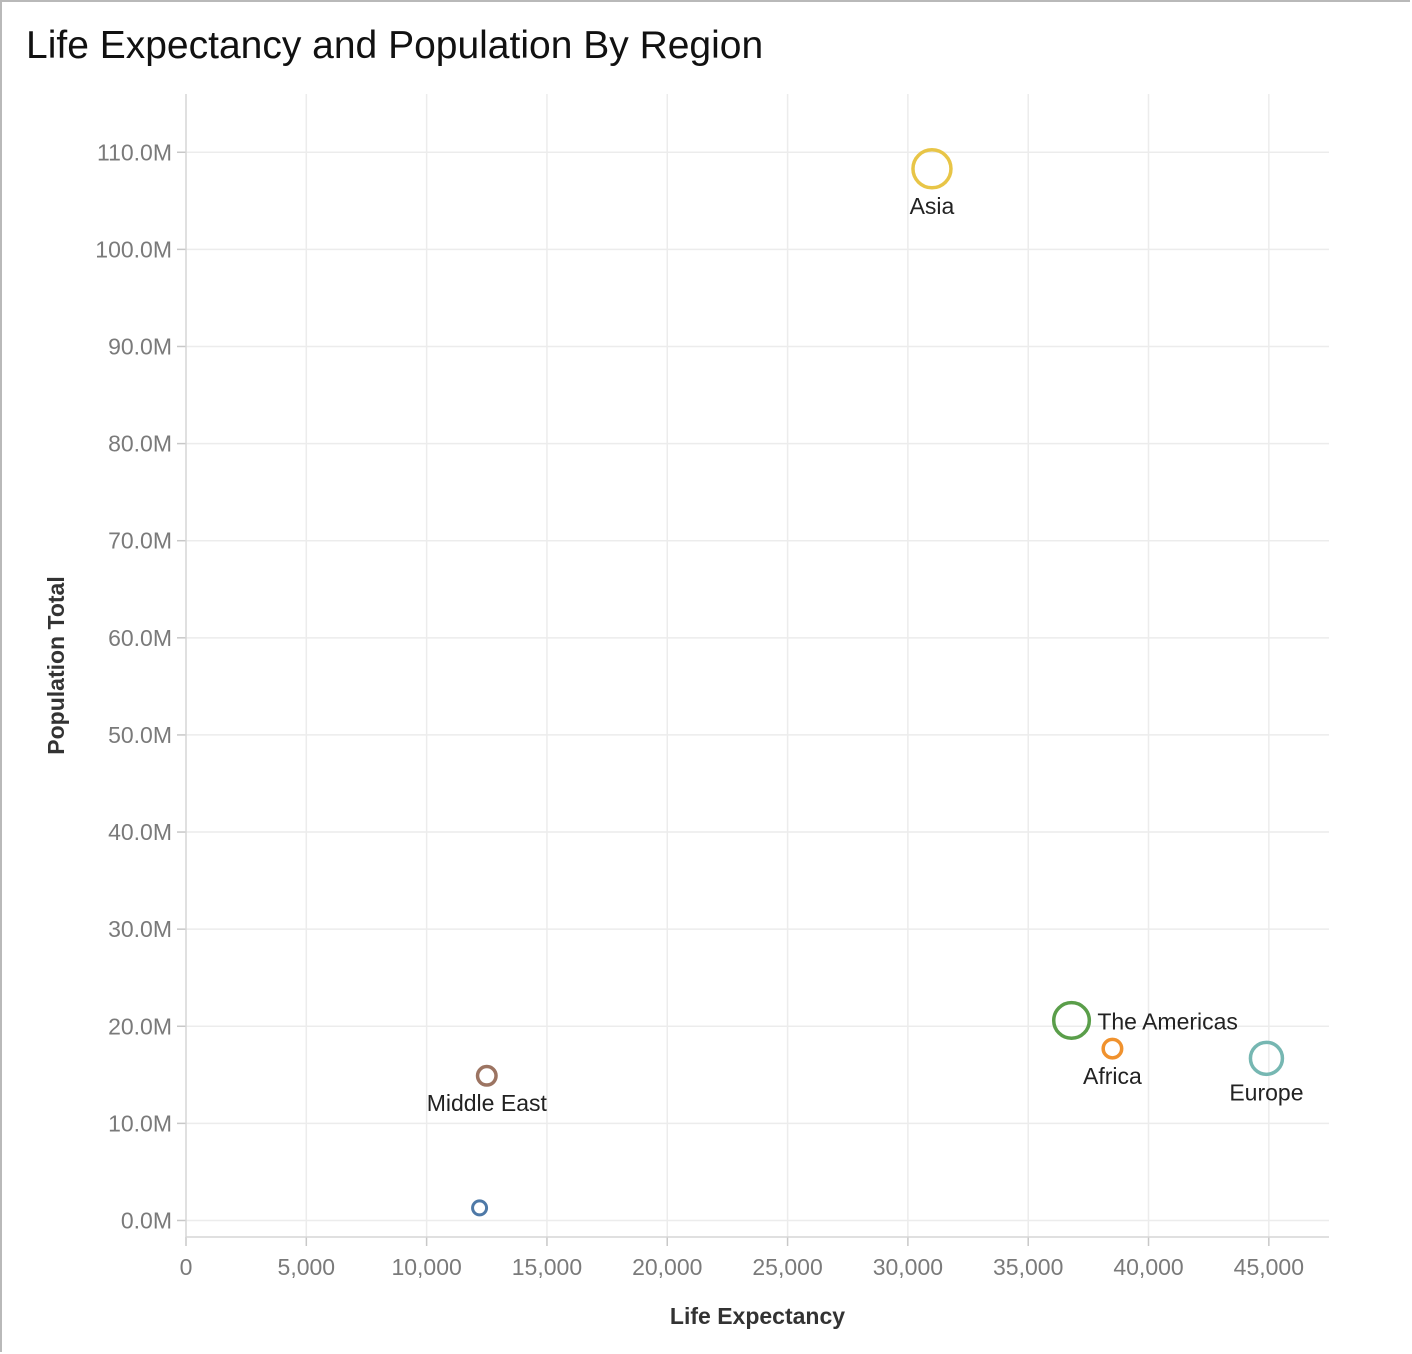 The image size is (1412, 1354). What do you see at coordinates (140, 541) in the screenshot?
I see `y-tick-label: 70.0M` at bounding box center [140, 541].